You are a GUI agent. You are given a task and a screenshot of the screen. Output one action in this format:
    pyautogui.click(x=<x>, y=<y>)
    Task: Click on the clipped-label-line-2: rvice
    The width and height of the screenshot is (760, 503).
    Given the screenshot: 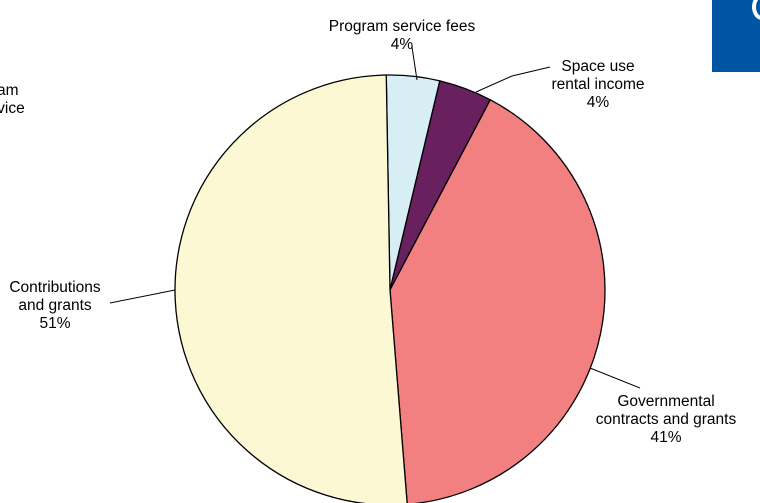 What is the action you would take?
    pyautogui.click(x=12, y=108)
    